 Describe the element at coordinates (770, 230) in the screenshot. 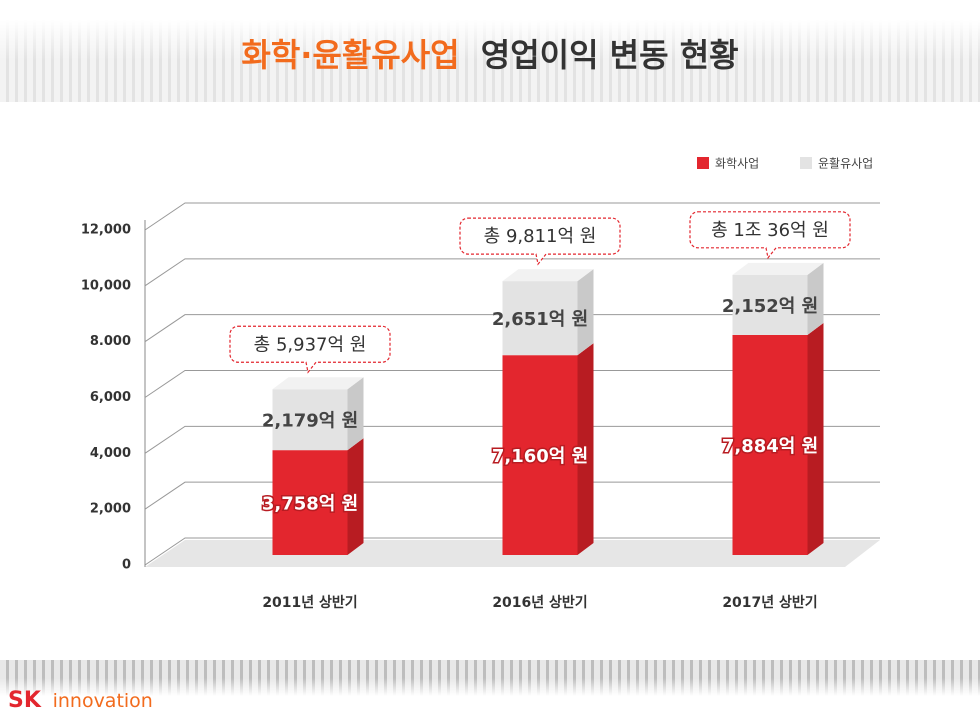

I see `total-label: 총 1조 36억 원` at that location.